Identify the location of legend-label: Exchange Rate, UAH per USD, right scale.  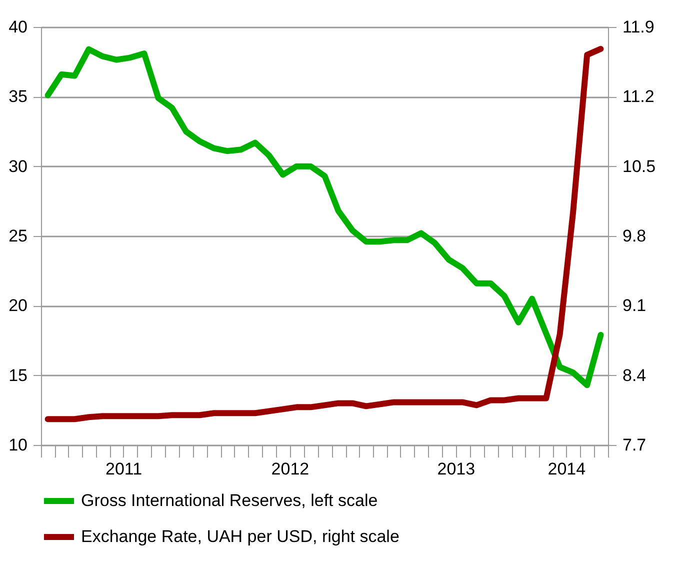
(240, 536).